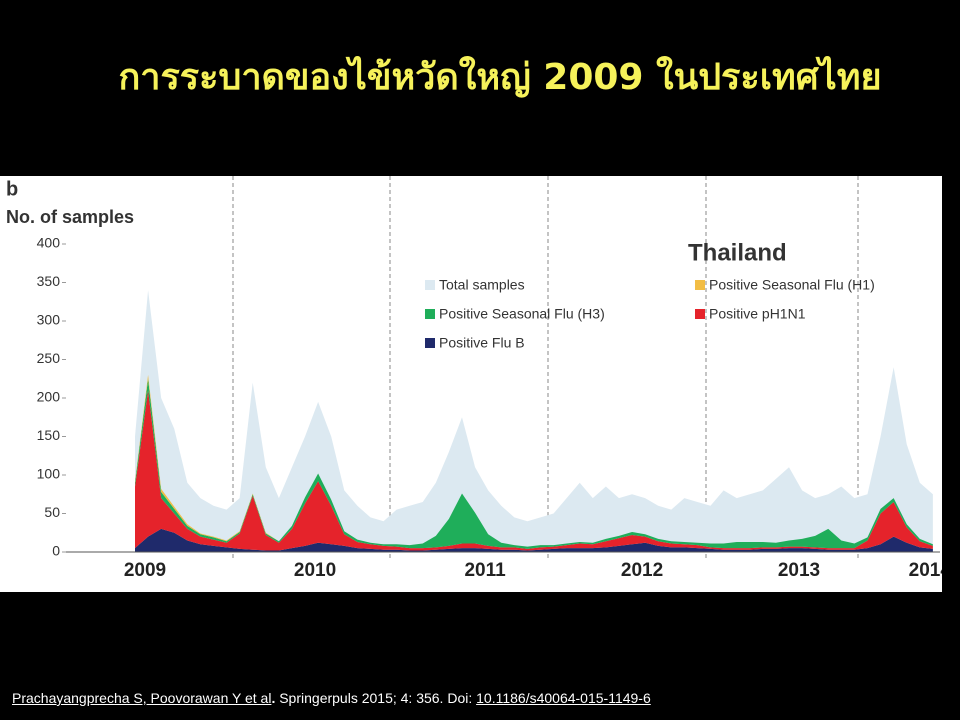 This screenshot has width=960, height=720. What do you see at coordinates (482, 285) in the screenshot?
I see `legend-label: Total samples` at bounding box center [482, 285].